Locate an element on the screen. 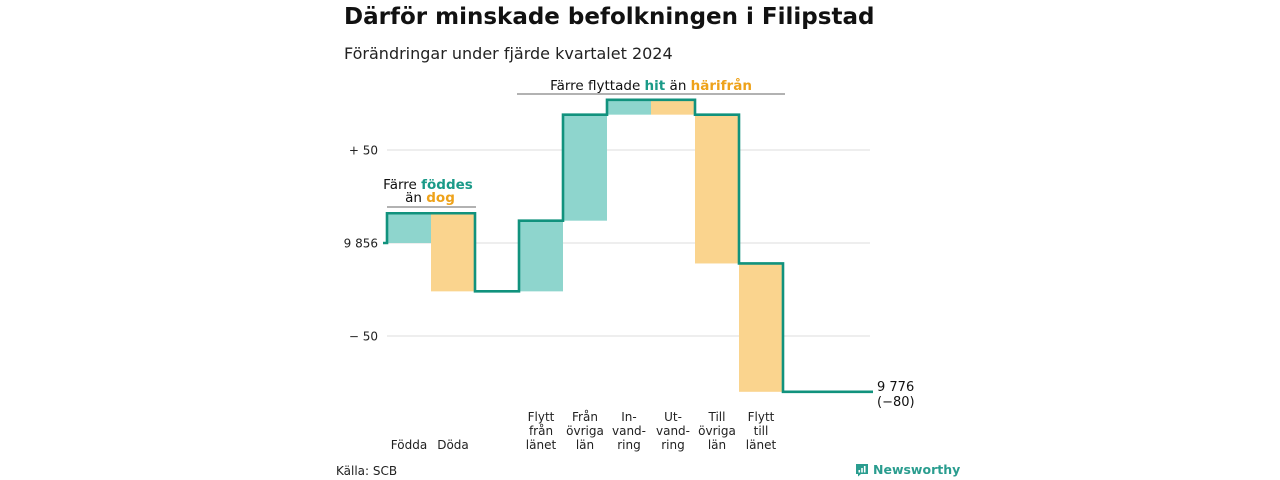 This screenshot has height=480, width=1280. y-tick-label: − 50 is located at coordinates (363, 337).